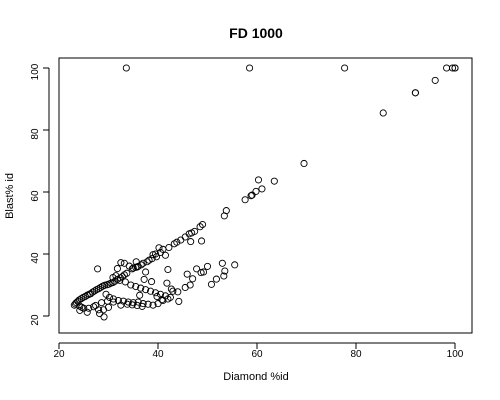 The image size is (500, 400). I want to click on y-tick-label: 60, so click(35, 196).